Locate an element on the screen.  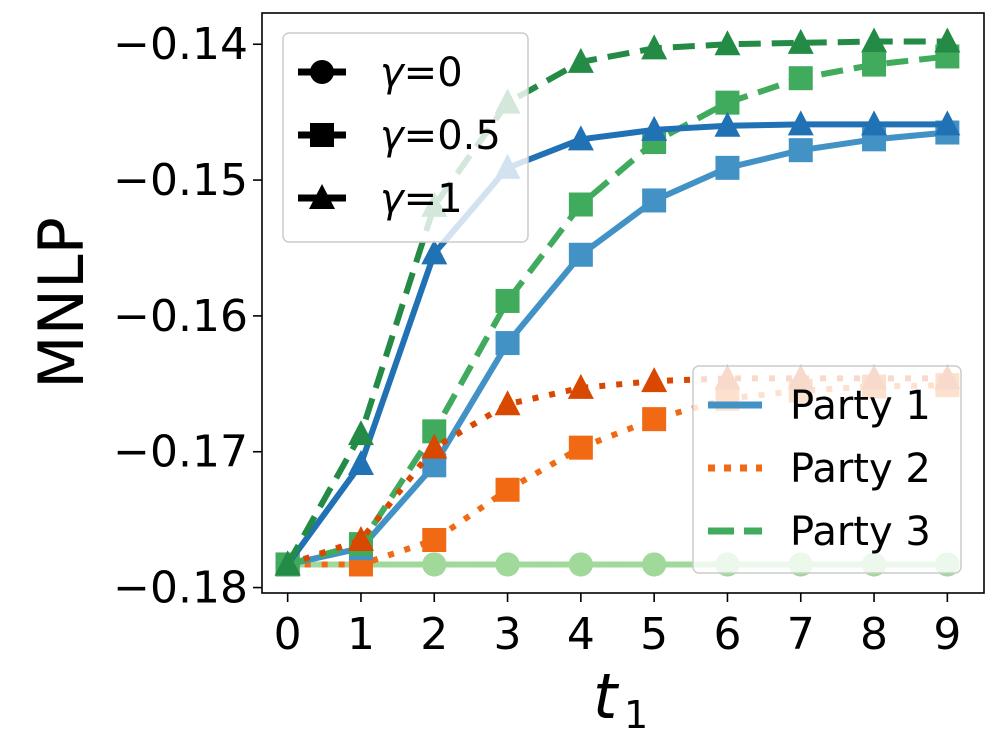
y-tick-label: −0.16 is located at coordinates (180, 316).